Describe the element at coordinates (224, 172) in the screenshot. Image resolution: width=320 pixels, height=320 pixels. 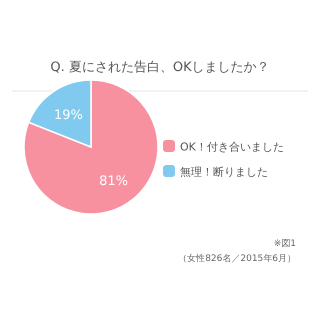
I see `legend-label: 無理！断りました` at that location.